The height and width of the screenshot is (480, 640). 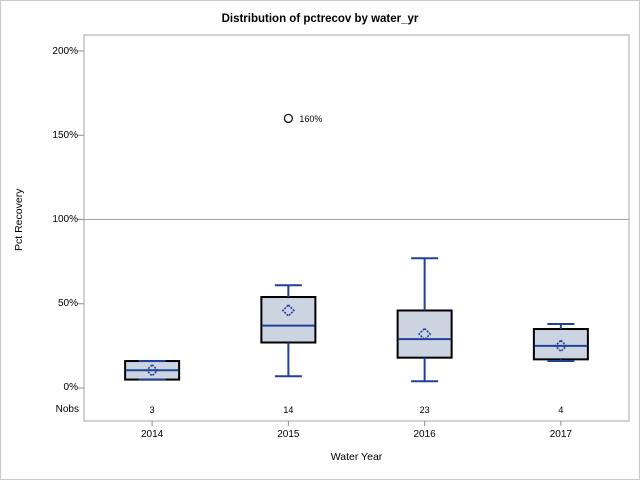 What do you see at coordinates (152, 370) in the screenshot?
I see `mean-diamond-2014` at bounding box center [152, 370].